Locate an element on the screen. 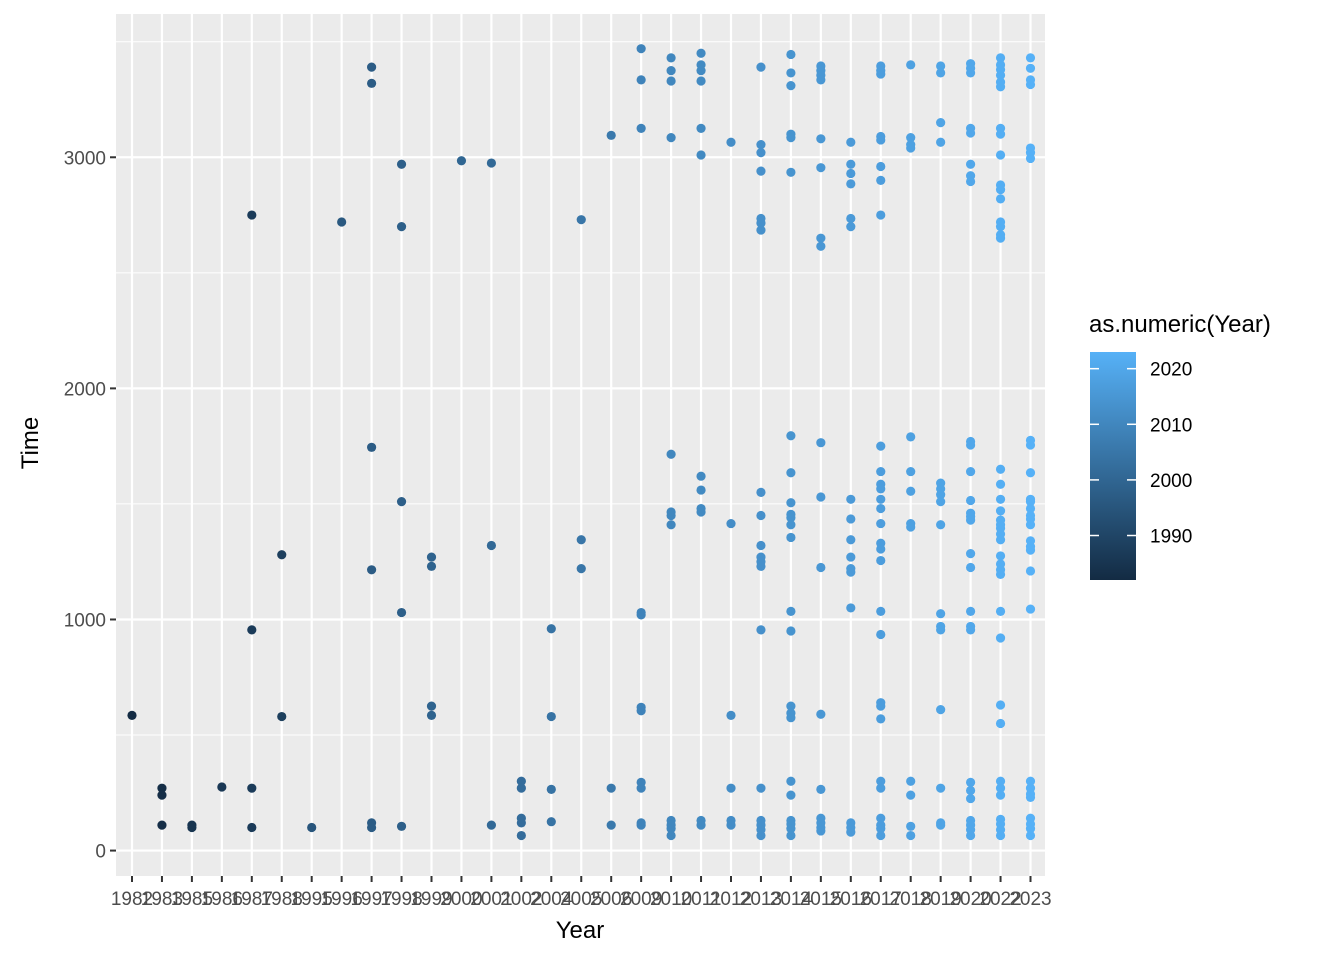  y-tick-label: 0 is located at coordinates (100, 852).